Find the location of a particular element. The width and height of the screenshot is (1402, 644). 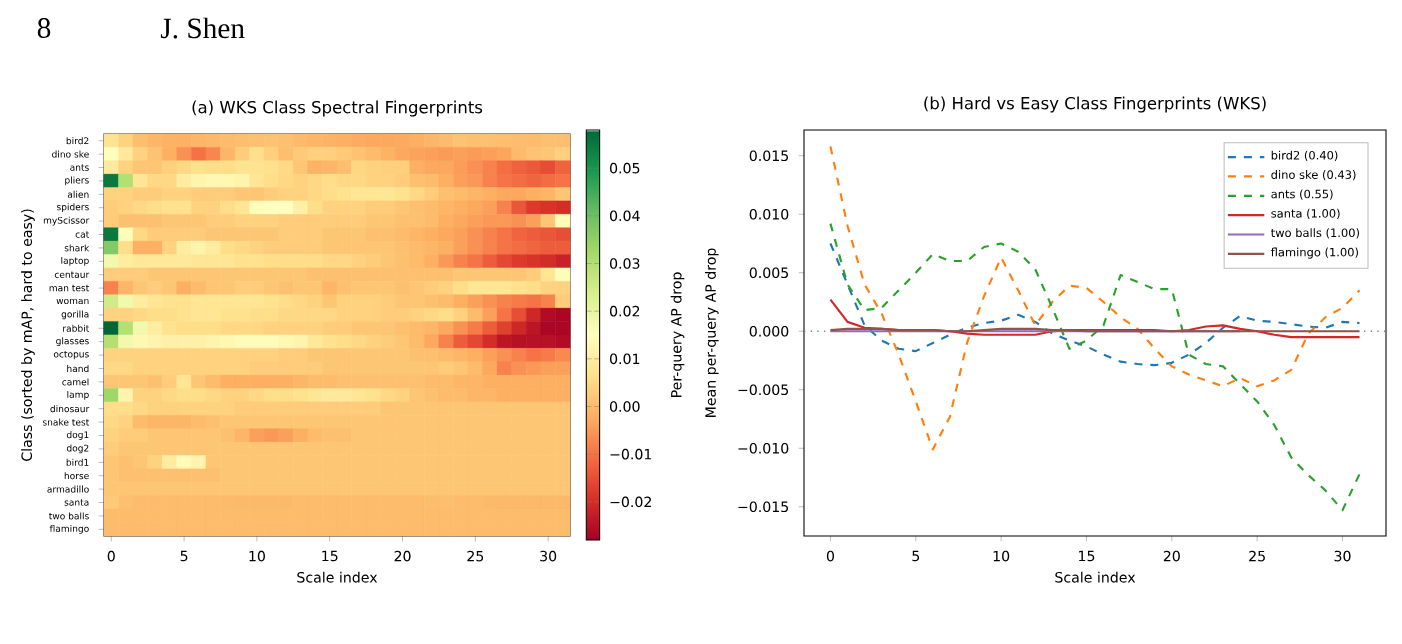

text: 8 is located at coordinates (44, 28).